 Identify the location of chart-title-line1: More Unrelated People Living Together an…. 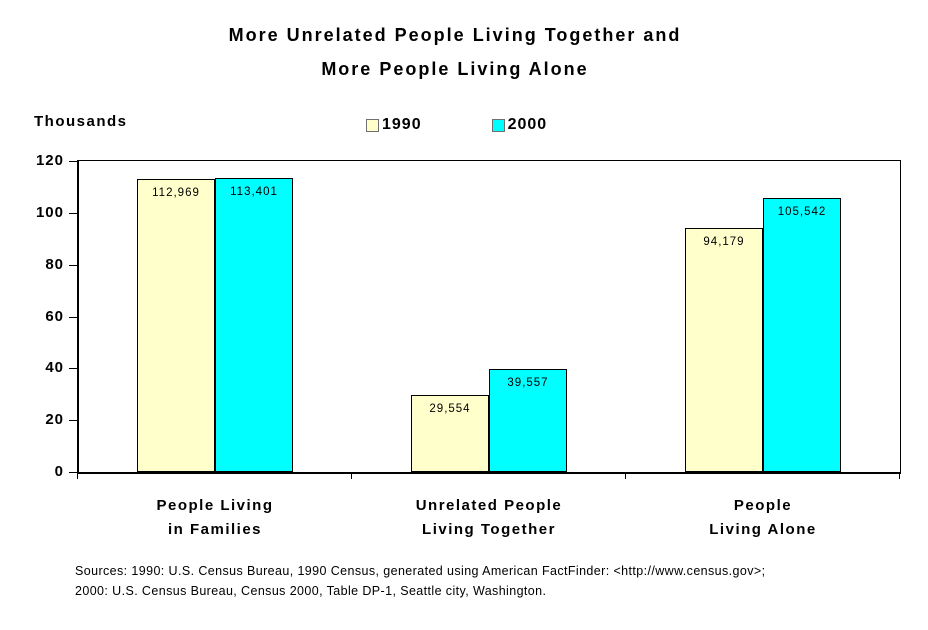
(455, 35).